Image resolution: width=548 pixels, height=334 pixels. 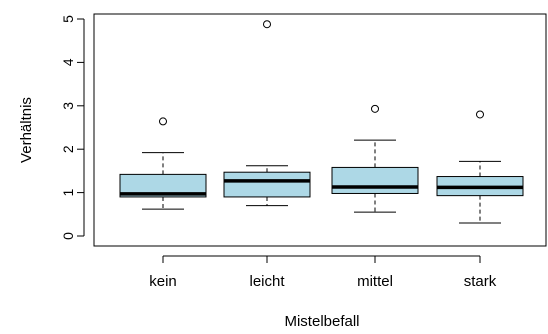 I want to click on x-tick-label: kein, so click(x=163, y=281).